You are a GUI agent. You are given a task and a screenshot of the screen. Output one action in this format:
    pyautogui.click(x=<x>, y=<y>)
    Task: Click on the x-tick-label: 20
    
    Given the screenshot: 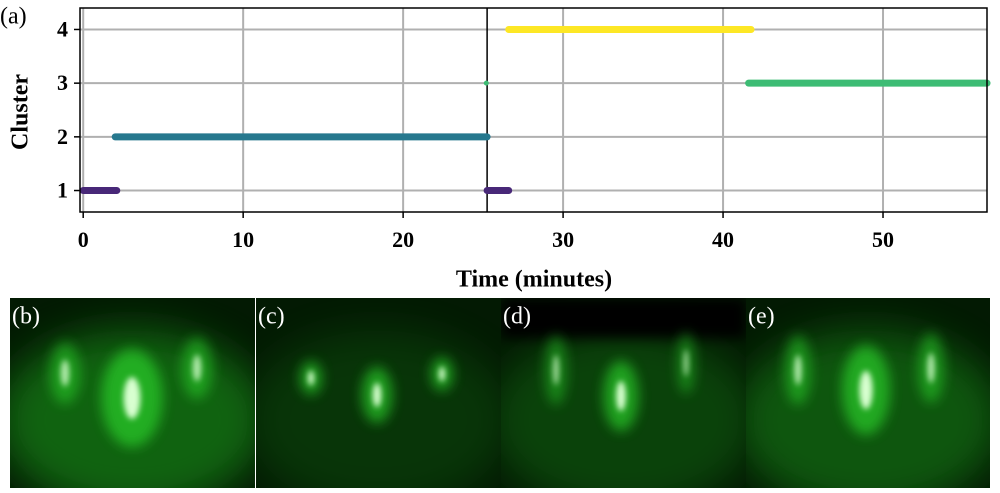 What is the action you would take?
    pyautogui.click(x=403, y=239)
    